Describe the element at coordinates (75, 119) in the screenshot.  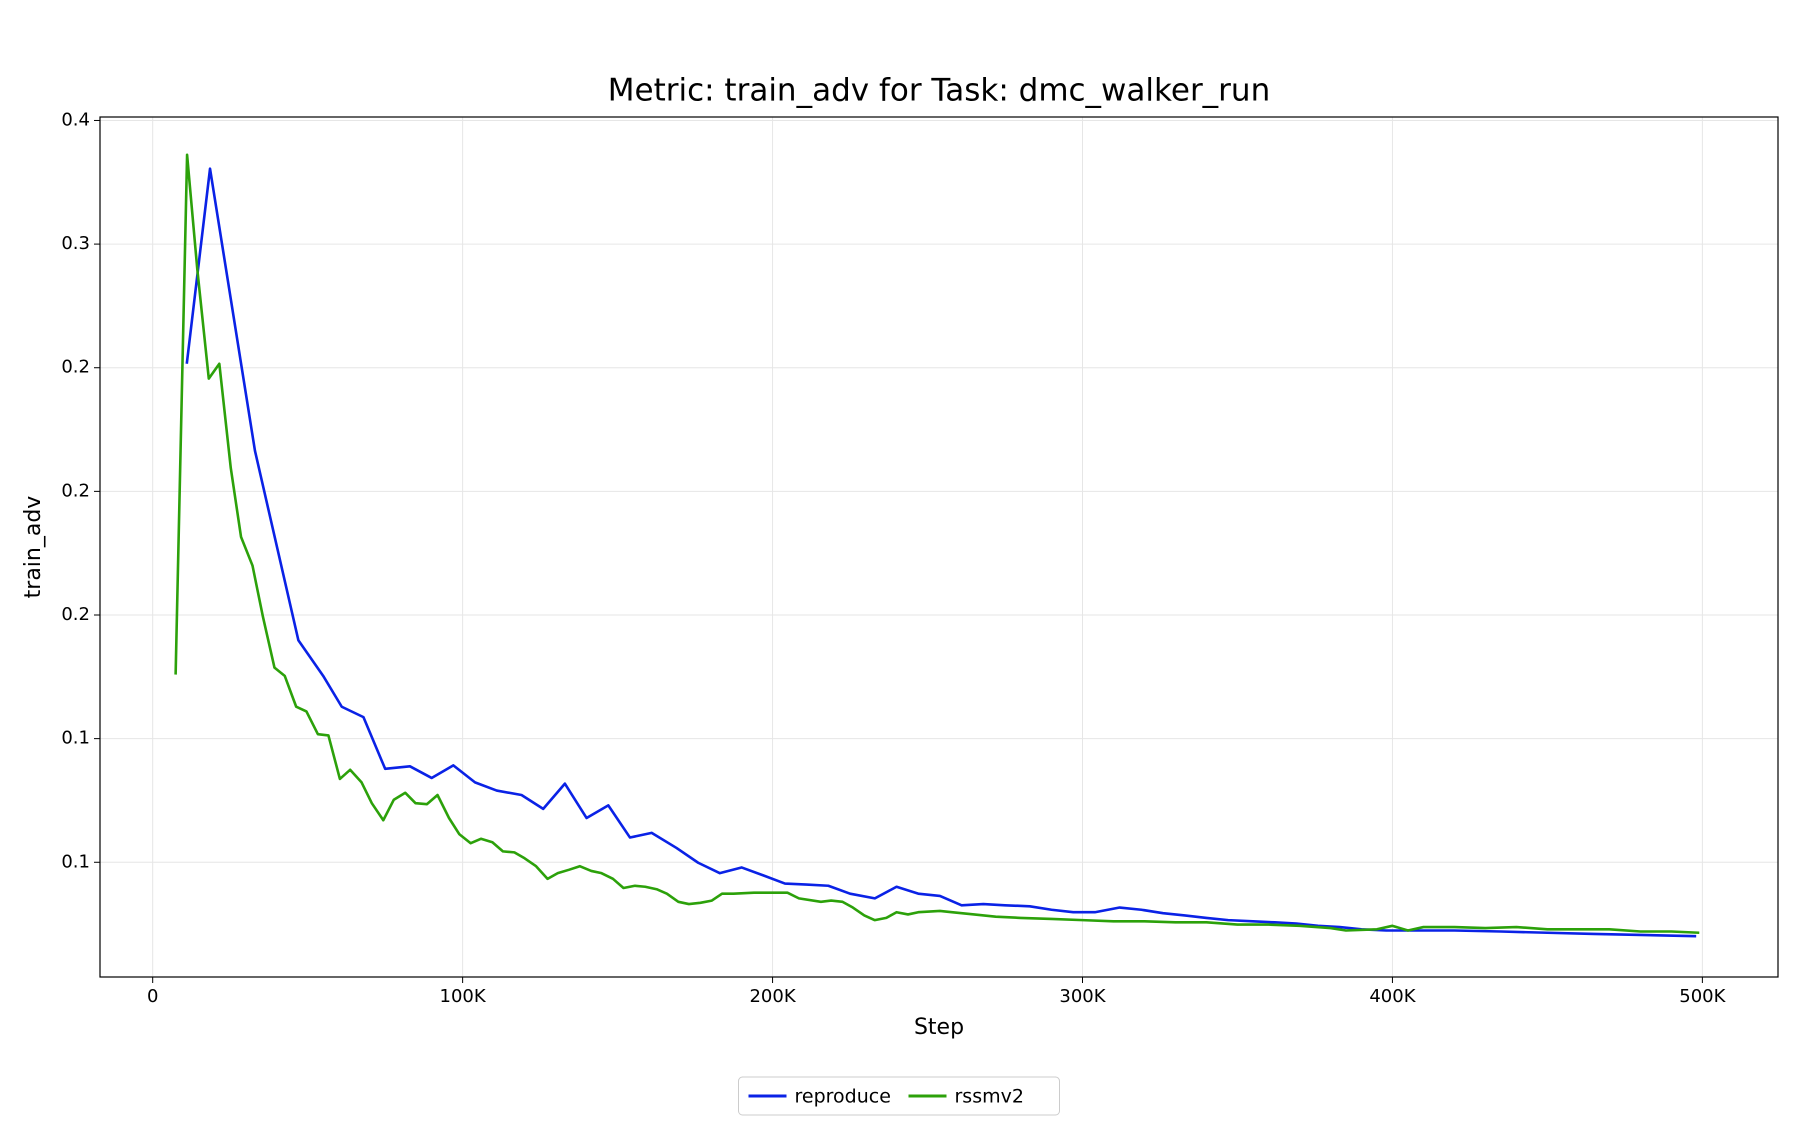
I see `y-tick-label: 0.4` at that location.